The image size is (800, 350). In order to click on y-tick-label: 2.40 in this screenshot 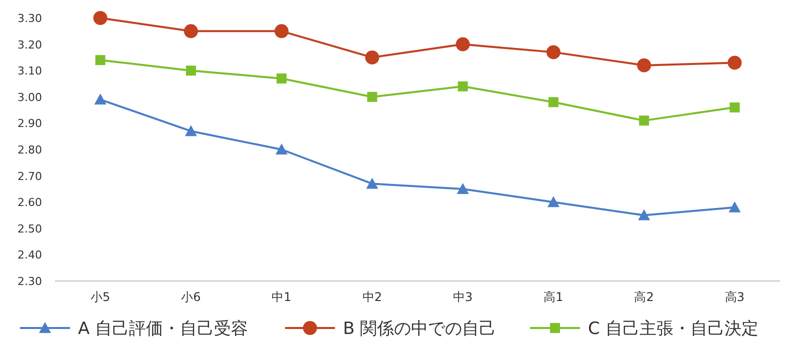, I will do `click(30, 255)`.